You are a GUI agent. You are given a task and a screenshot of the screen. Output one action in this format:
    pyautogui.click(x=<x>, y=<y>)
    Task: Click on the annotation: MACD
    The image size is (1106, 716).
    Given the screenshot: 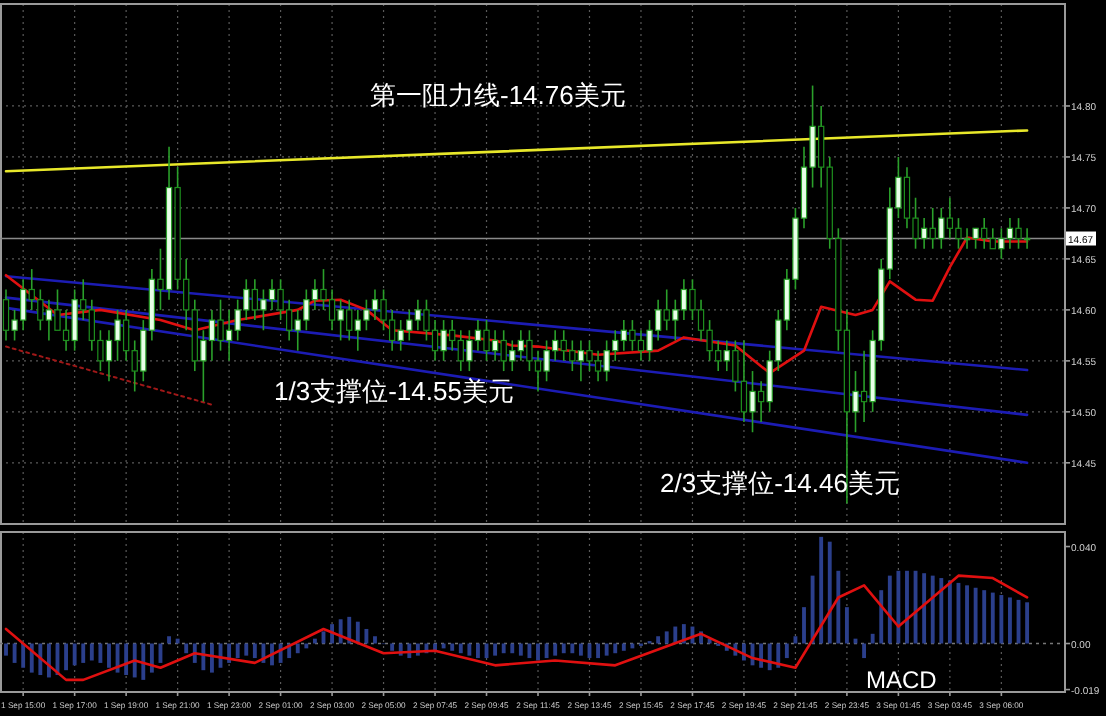 What is the action you would take?
    pyautogui.click(x=902, y=680)
    